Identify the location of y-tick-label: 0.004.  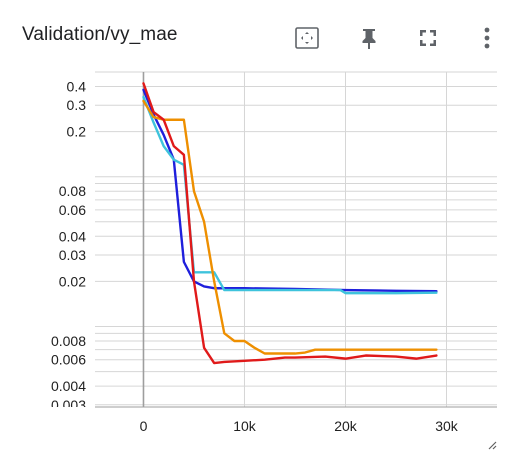
(68, 386).